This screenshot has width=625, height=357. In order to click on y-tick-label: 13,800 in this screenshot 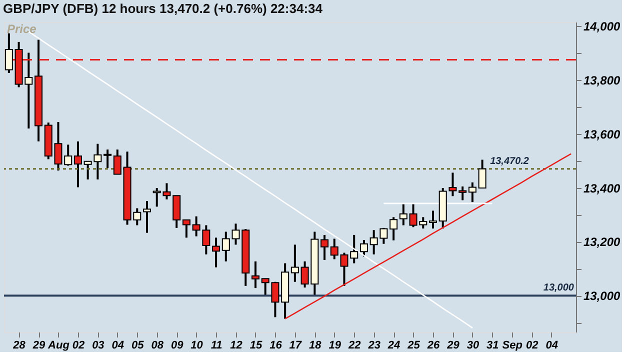, I will do `click(602, 80)`.